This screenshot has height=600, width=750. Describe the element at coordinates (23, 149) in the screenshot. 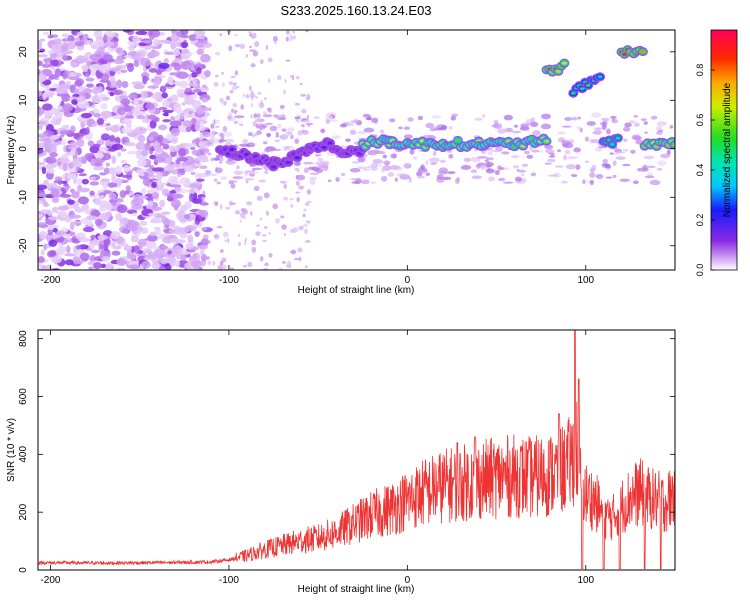

I see `spectrogram-y-tick-label: 0` at that location.